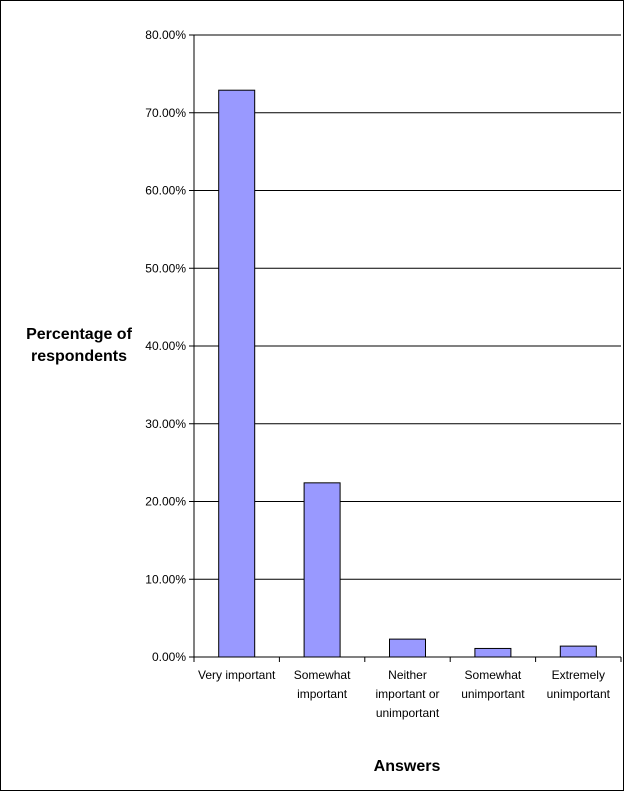  Describe the element at coordinates (79, 345) in the screenshot. I see `y-axis-title: Percentage of respondents` at that location.